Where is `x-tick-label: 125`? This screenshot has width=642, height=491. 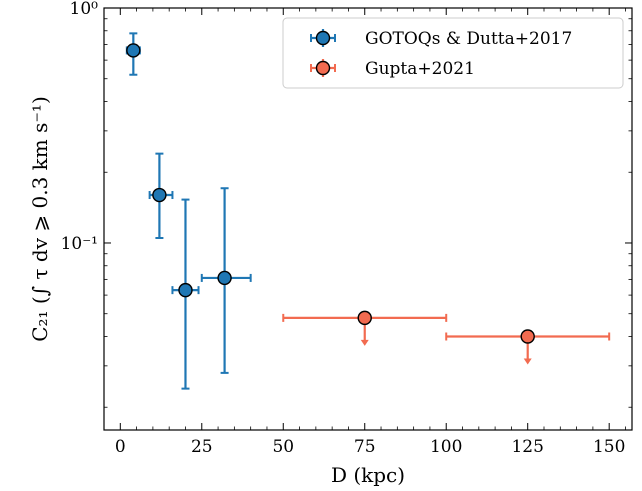 x-tick-label: 125 is located at coordinates (527, 447).